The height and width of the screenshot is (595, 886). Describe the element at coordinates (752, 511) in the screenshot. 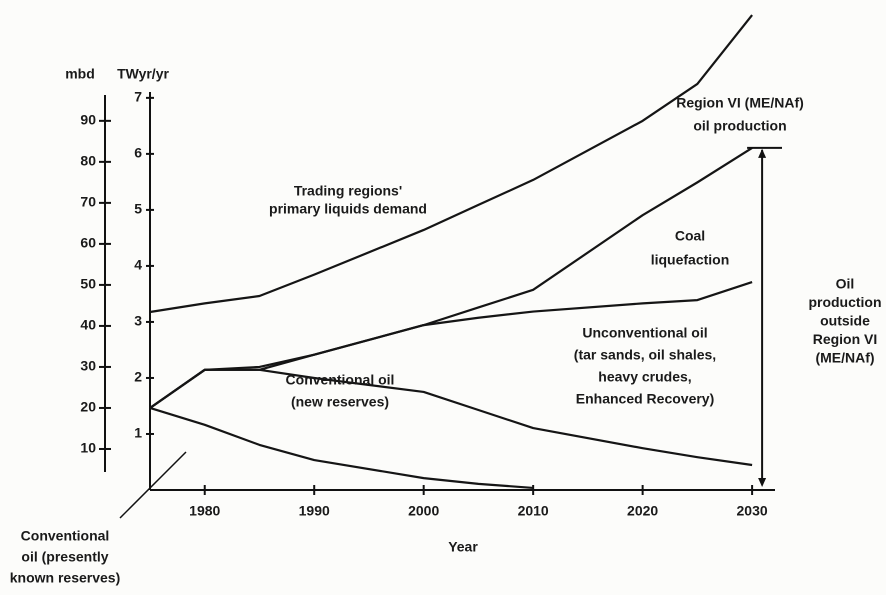

I see `x-tick-label: 2030` at that location.